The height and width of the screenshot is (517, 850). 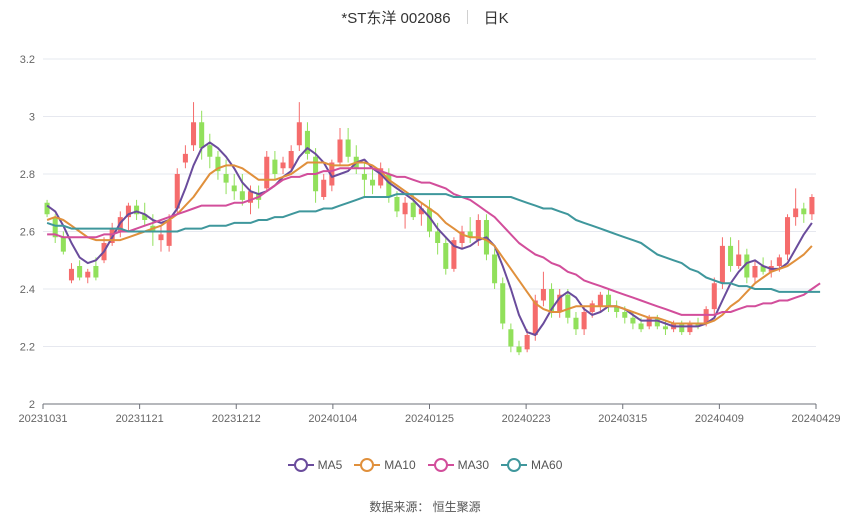 What do you see at coordinates (32, 405) in the screenshot?
I see `y-tick-label: 2` at bounding box center [32, 405].